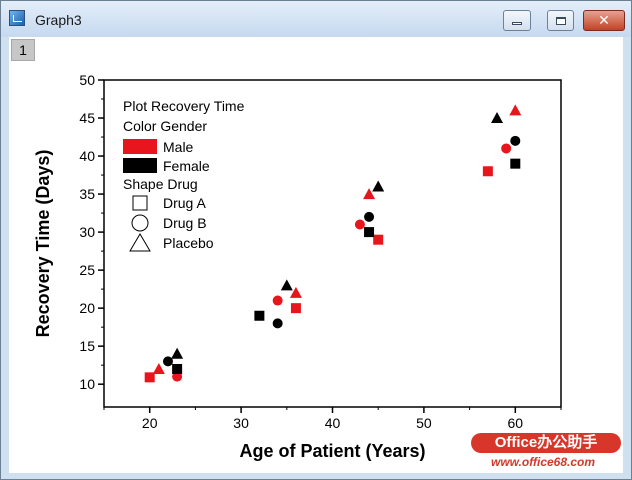  Describe the element at coordinates (87, 308) in the screenshot. I see `y-tick-label: 20` at that location.